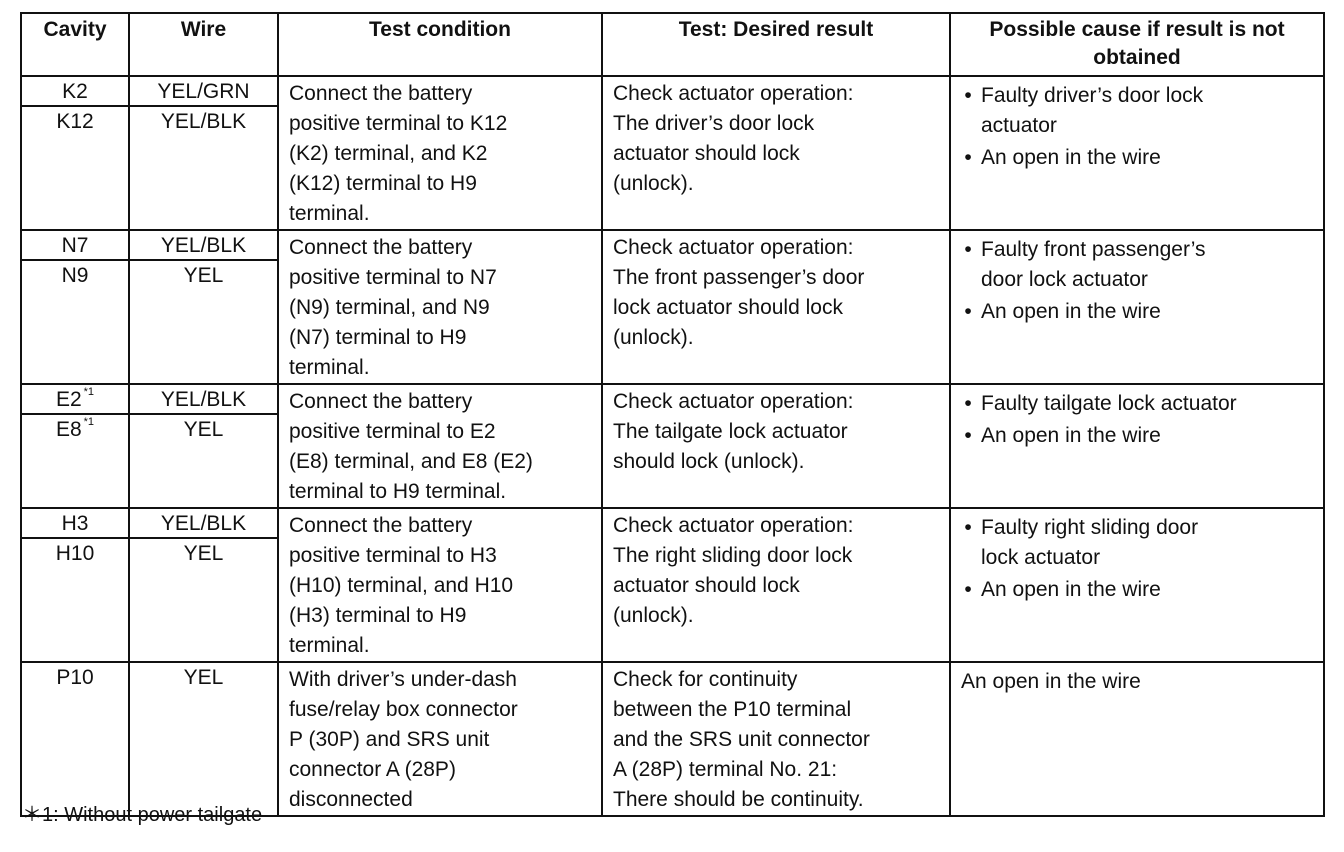  I want to click on cavity-id: N7, so click(75, 245).